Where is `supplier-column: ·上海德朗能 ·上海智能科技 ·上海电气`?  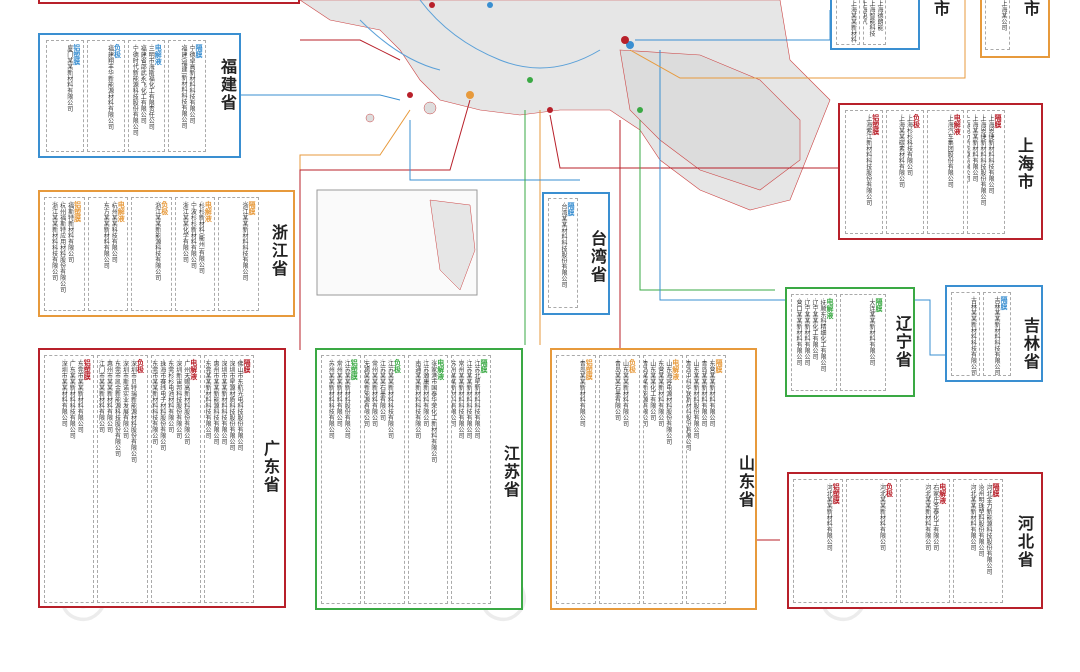 supplier-column: ·上海德朗能 ·上海智能科技 ·上海电气 is located at coordinates (874, 22).